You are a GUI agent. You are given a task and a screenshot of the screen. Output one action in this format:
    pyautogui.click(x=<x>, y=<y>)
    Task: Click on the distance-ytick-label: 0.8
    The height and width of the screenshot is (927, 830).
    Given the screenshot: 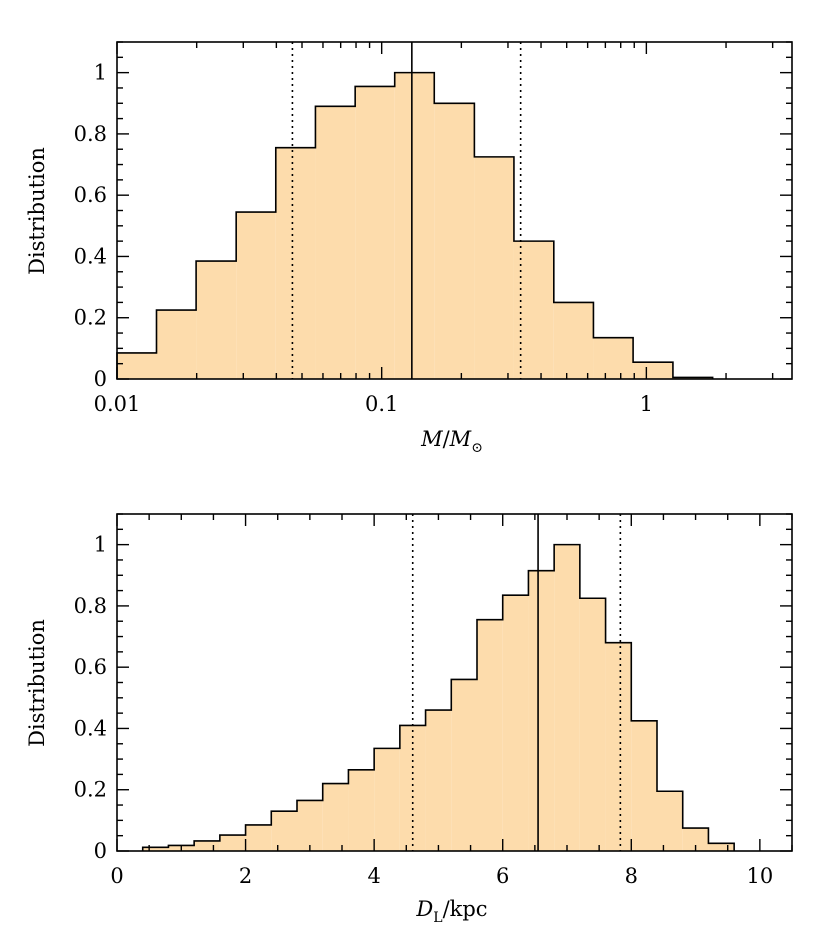 What is the action you would take?
    pyautogui.click(x=90, y=606)
    